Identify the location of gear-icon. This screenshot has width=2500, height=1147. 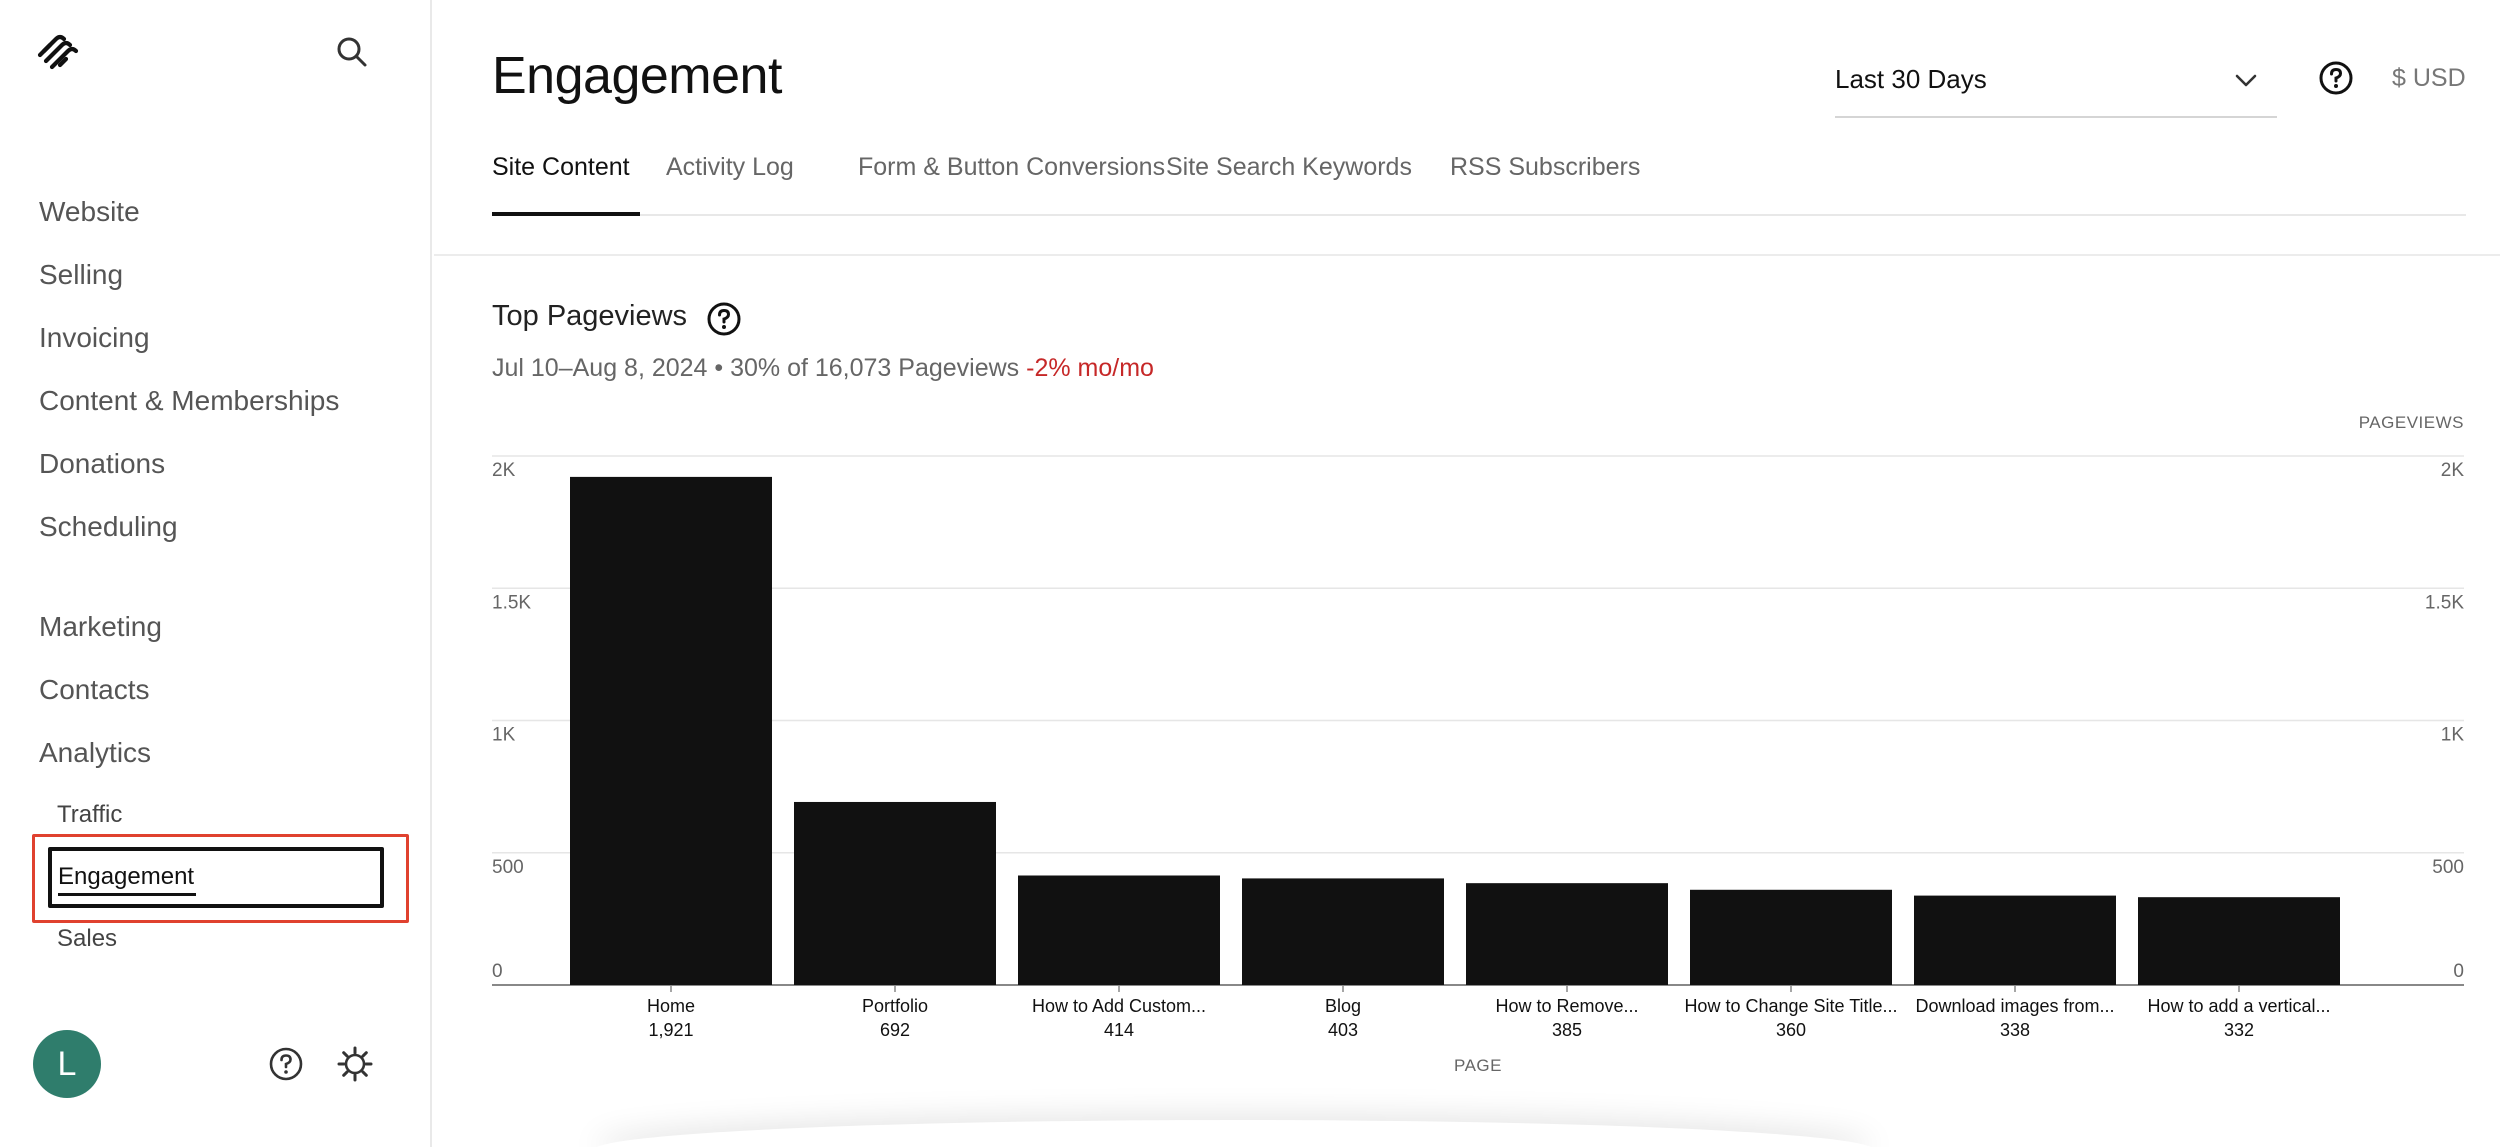
(355, 1064).